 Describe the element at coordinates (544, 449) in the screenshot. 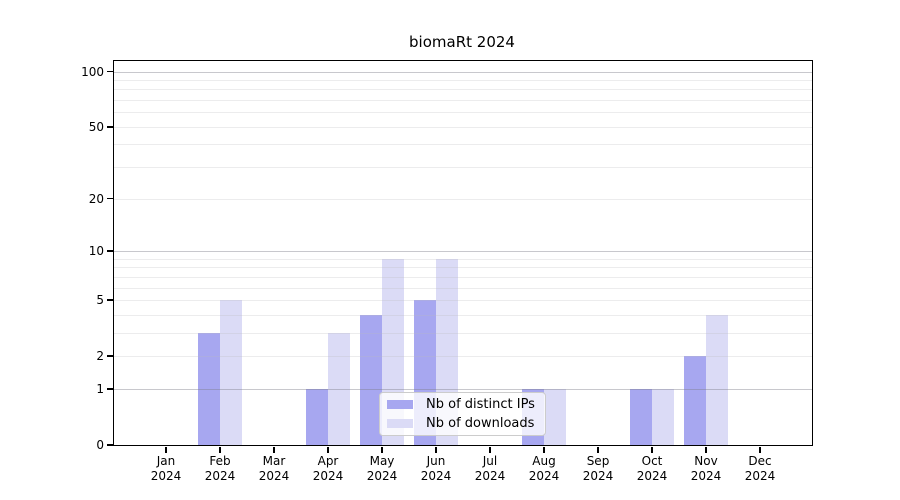

I see `x-tick-mark-aug` at that location.